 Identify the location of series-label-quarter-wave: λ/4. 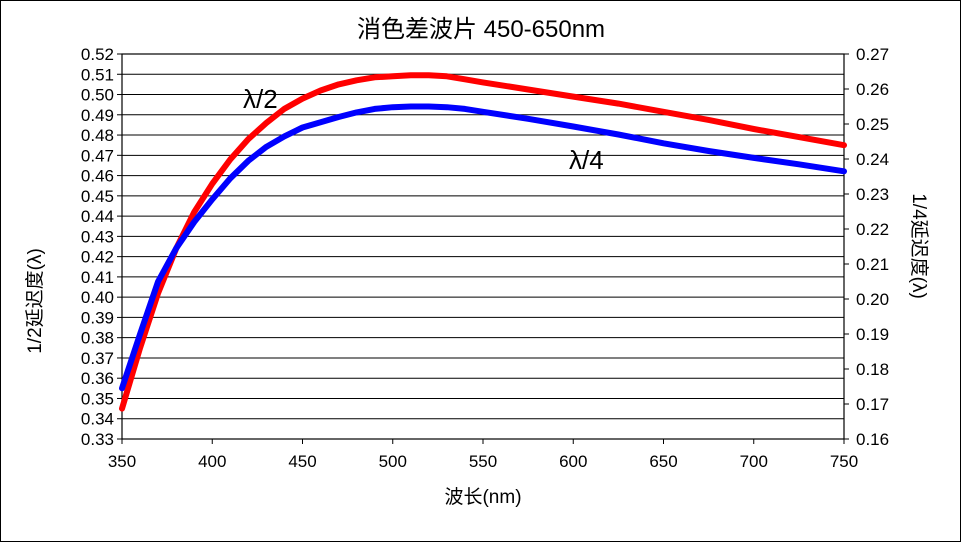
(586, 160).